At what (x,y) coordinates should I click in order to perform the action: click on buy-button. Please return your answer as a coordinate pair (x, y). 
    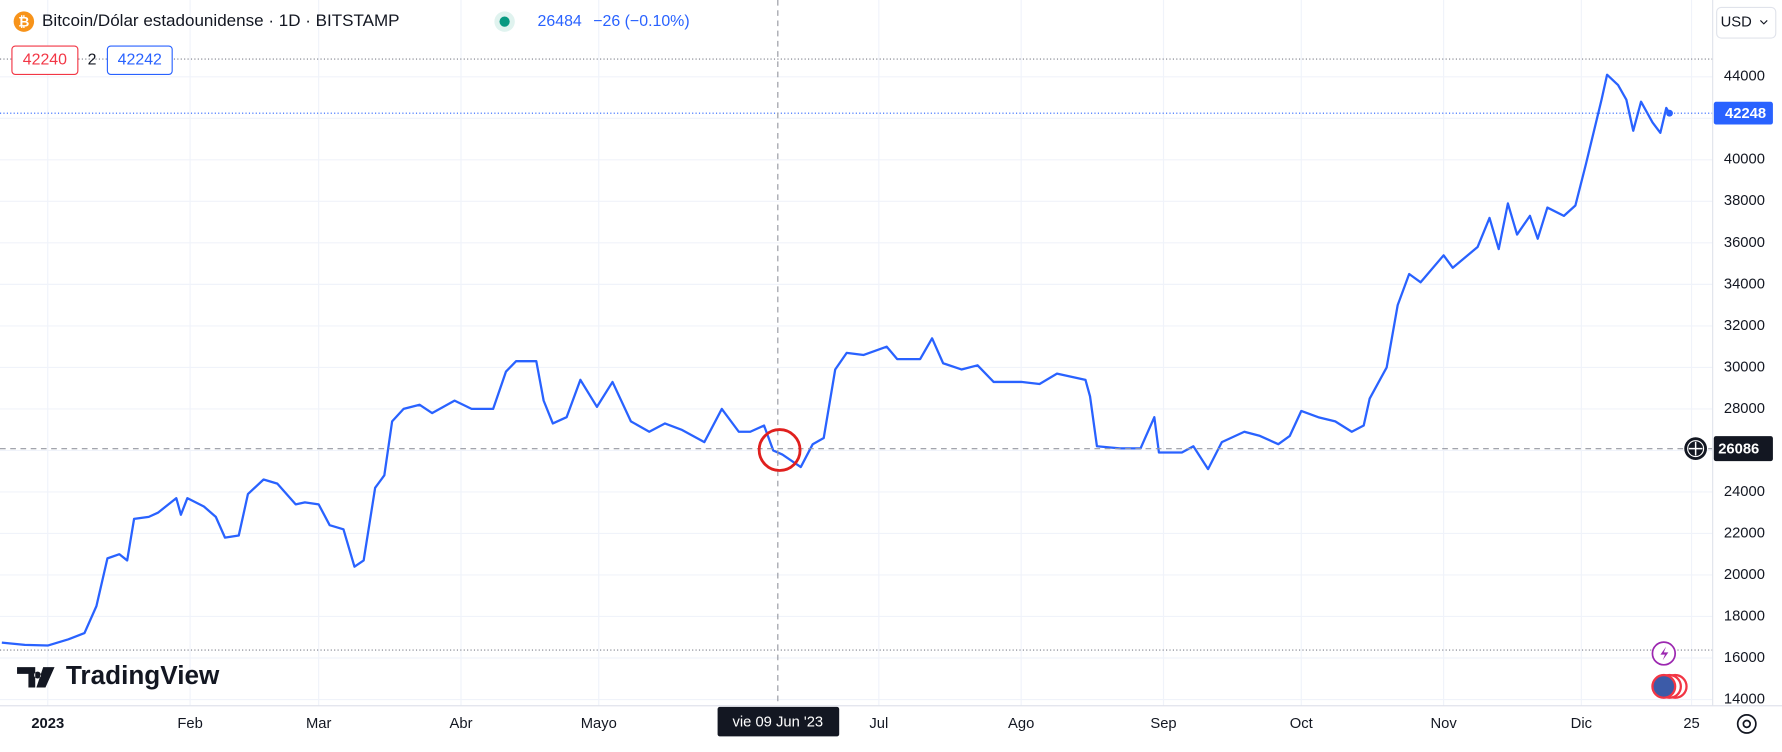
    Looking at the image, I should click on (139, 60).